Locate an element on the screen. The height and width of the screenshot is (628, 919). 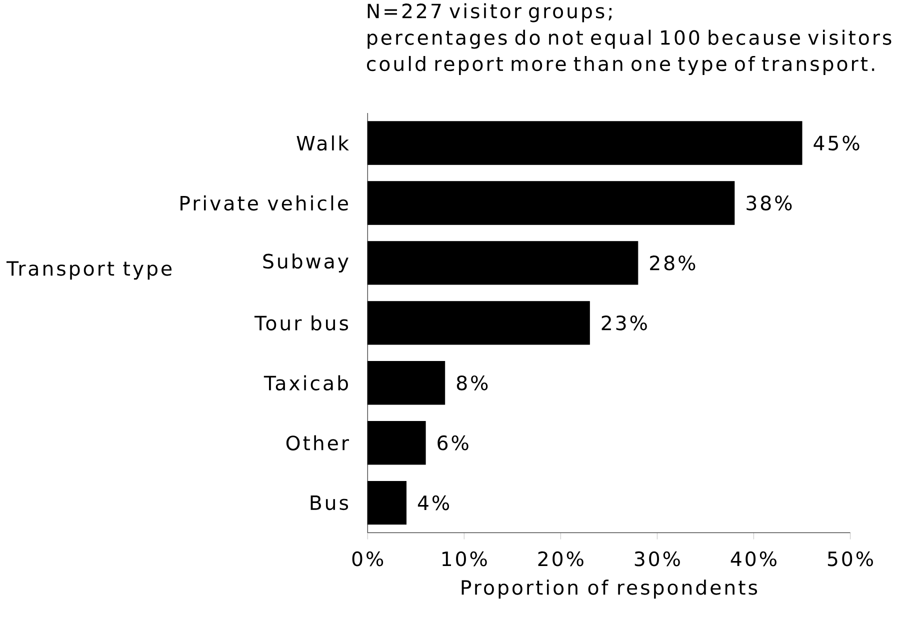
data-label: 8% is located at coordinates (472, 382).